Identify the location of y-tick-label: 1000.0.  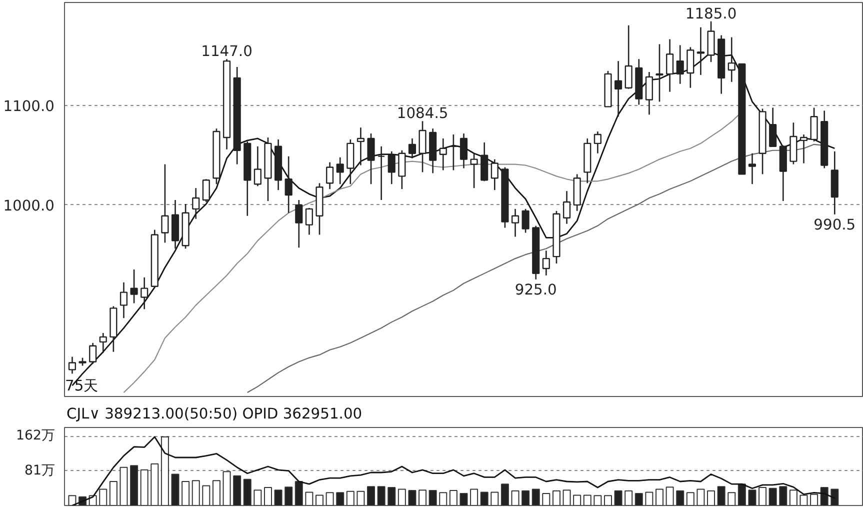
(29, 205).